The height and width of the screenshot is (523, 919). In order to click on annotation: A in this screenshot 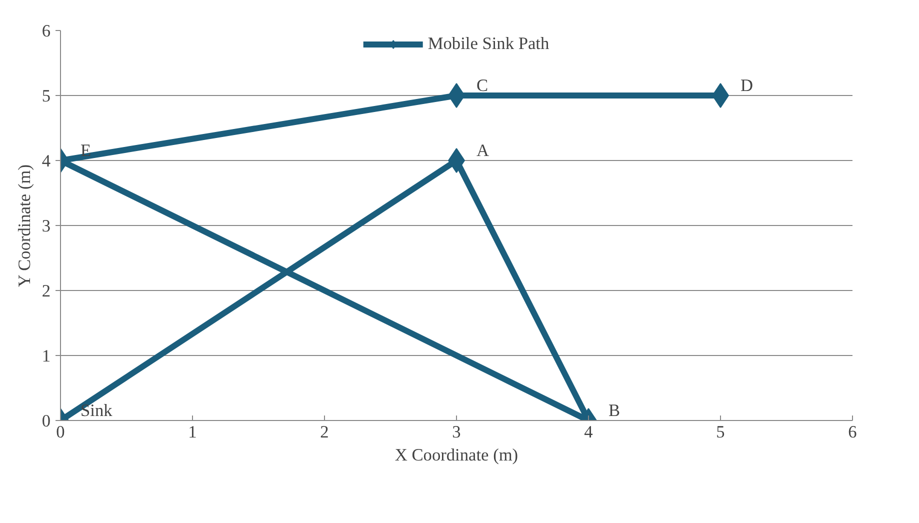, I will do `click(483, 150)`.